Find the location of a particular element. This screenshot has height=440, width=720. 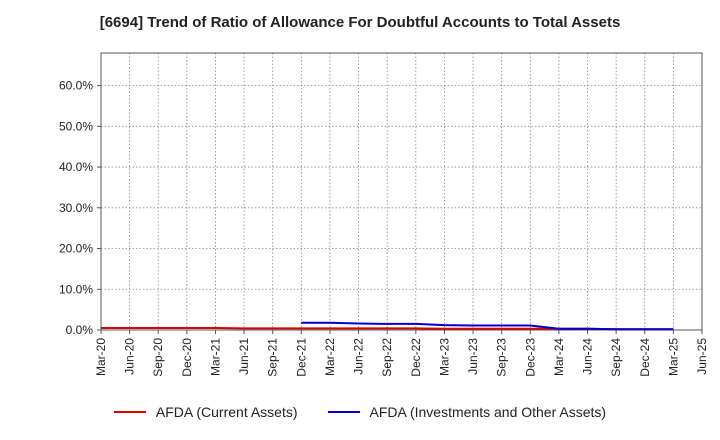

legend-label-investments: AFDA (Investments and Other Assets) is located at coordinates (488, 412).